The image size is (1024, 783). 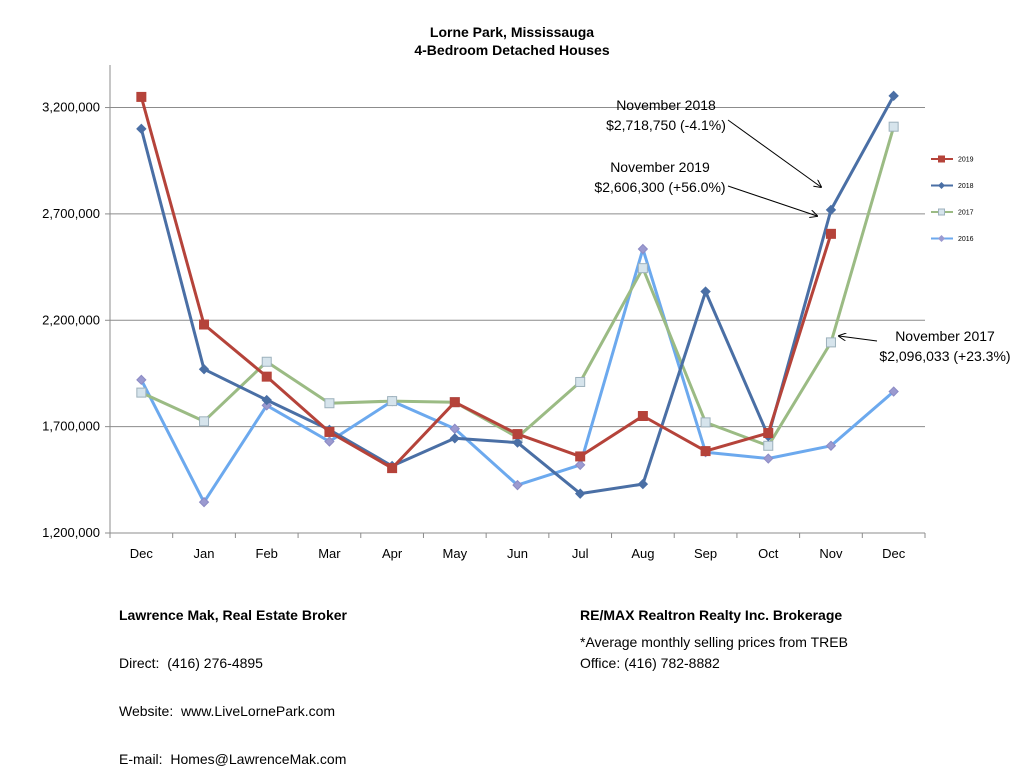 I want to click on x-tick-label: Jan, so click(x=204, y=553).